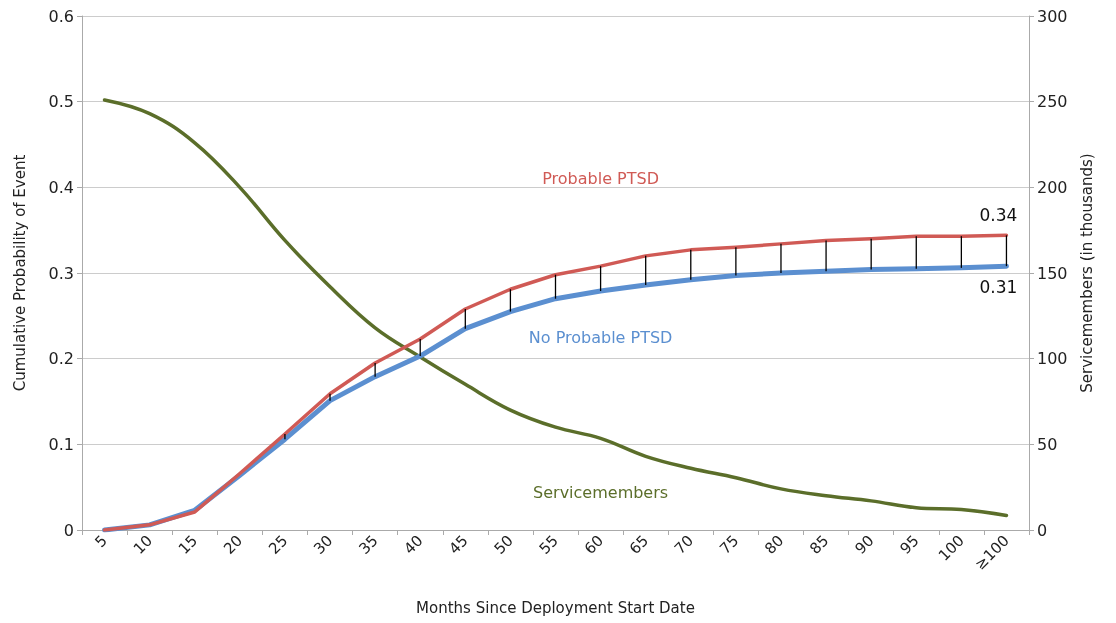 This screenshot has width=1116, height=623. What do you see at coordinates (998, 286) in the screenshot?
I see `data-label: 0.31` at bounding box center [998, 286].